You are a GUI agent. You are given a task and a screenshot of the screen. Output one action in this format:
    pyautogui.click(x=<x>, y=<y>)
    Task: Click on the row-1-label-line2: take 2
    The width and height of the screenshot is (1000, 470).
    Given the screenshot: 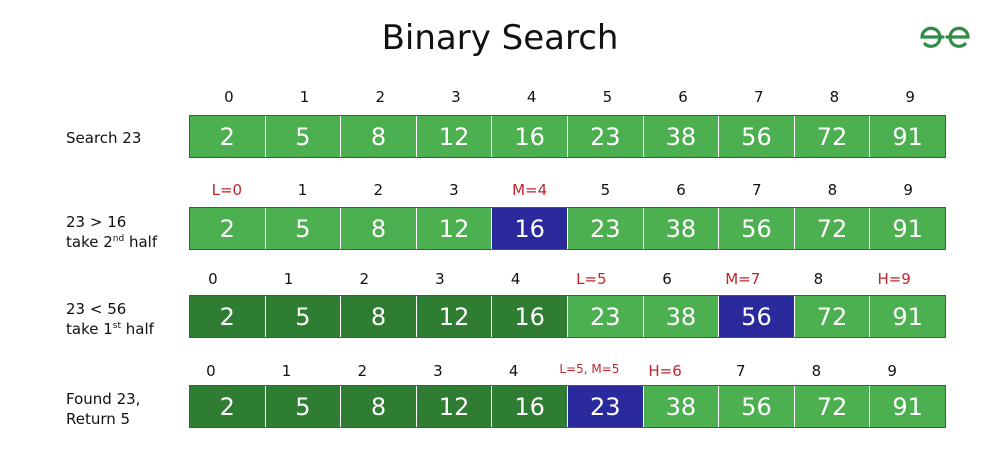 What is the action you would take?
    pyautogui.click(x=89, y=242)
    